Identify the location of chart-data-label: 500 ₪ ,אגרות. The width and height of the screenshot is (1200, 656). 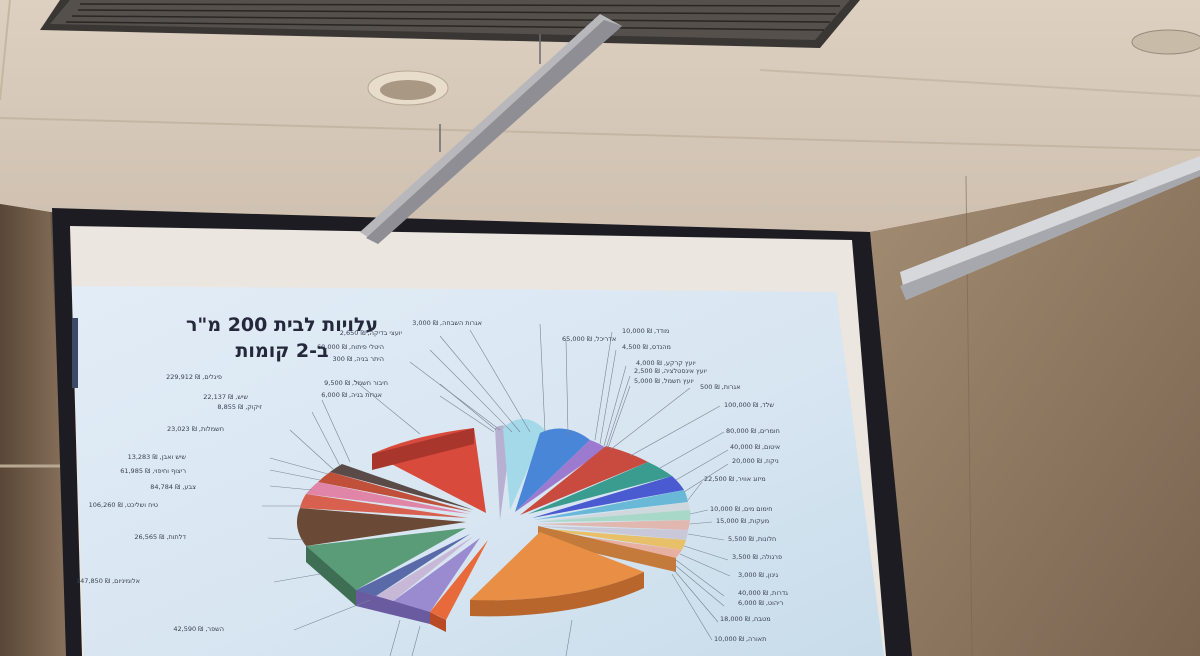
(720, 387).